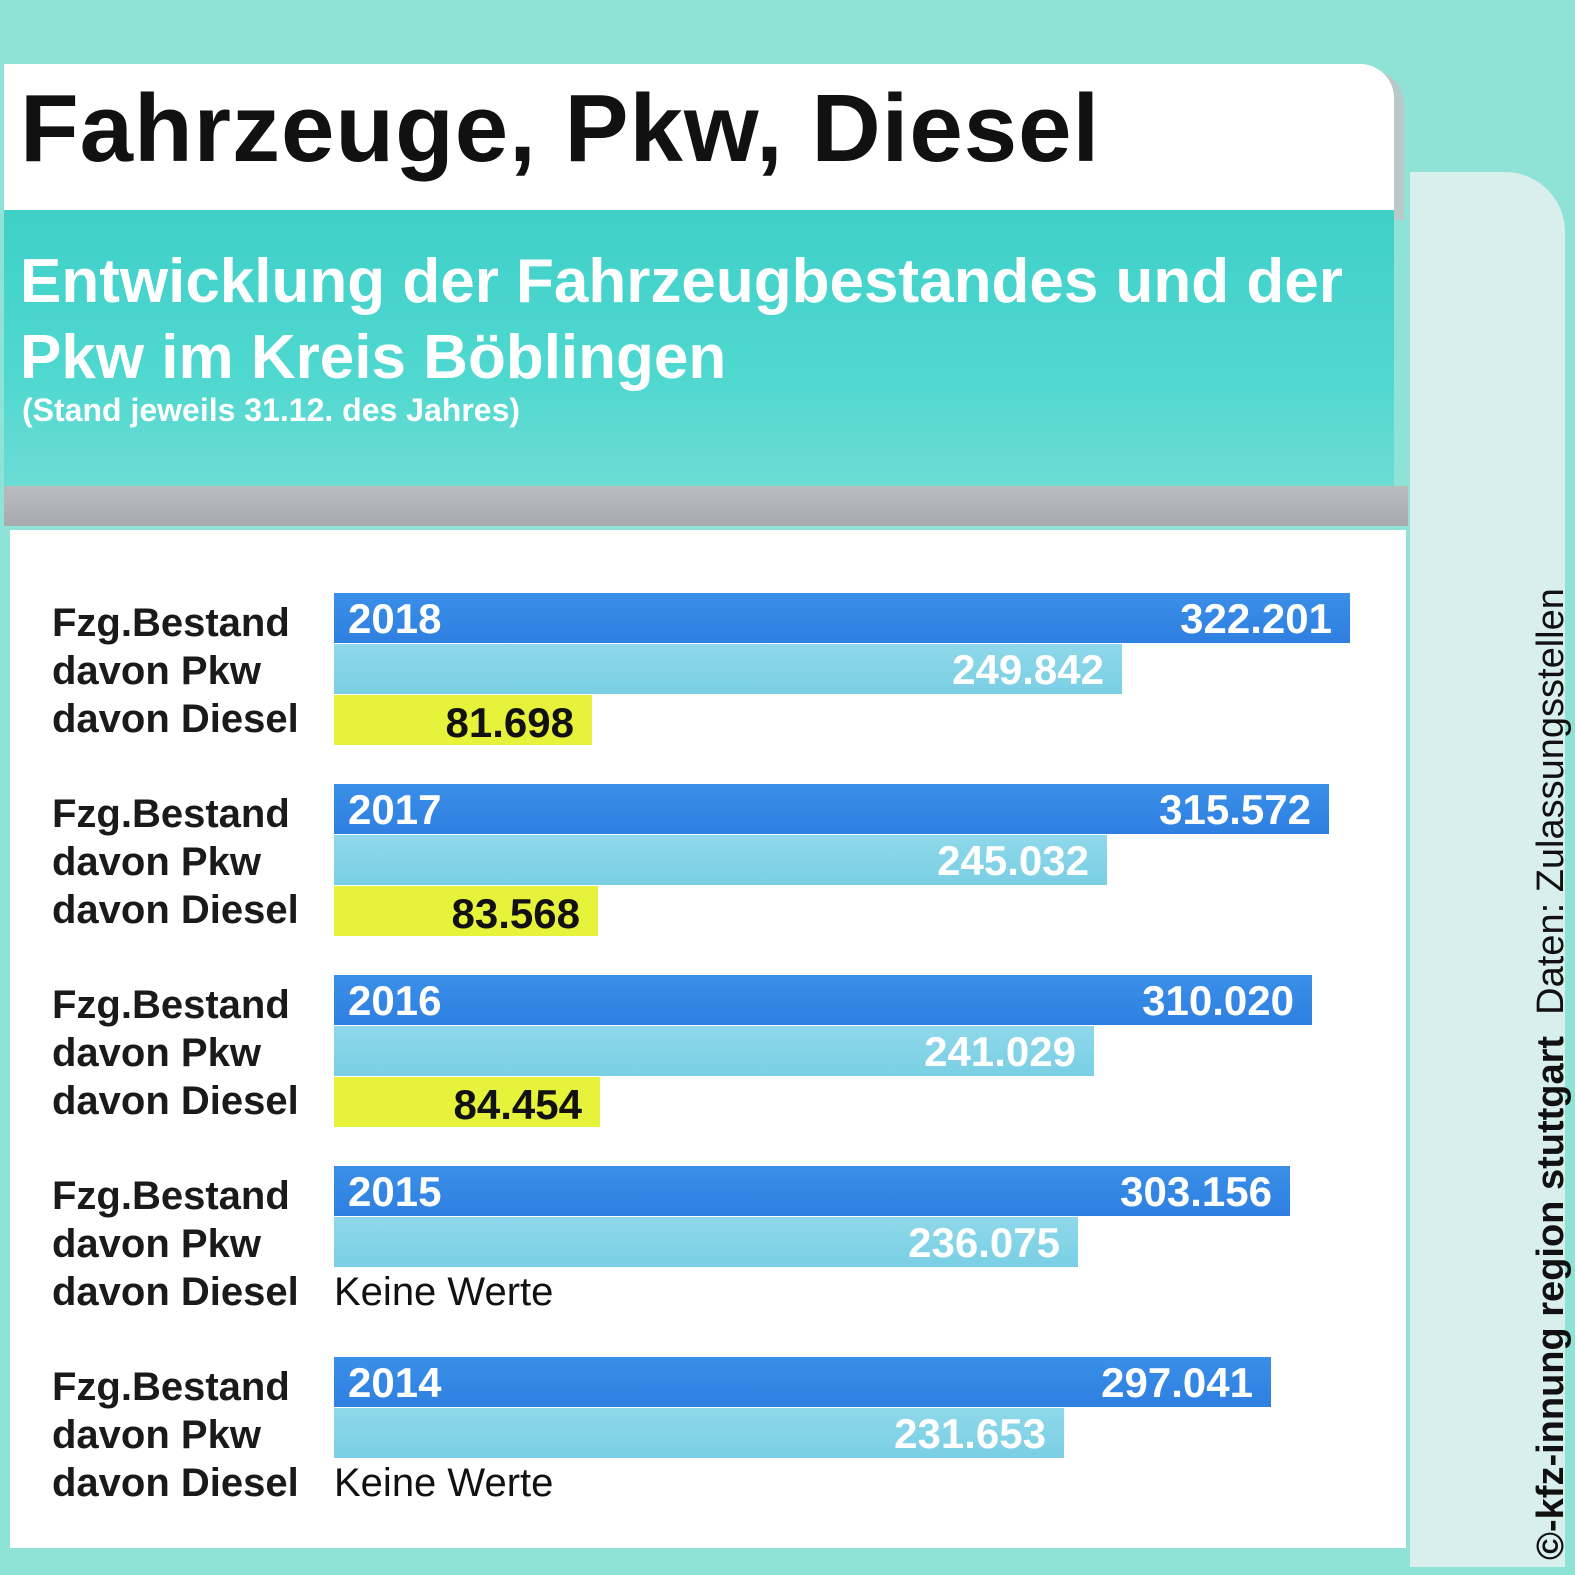 This screenshot has height=1575, width=1575. Describe the element at coordinates (699, 1433) in the screenshot. I see `pkw-bar: 231.653` at that location.